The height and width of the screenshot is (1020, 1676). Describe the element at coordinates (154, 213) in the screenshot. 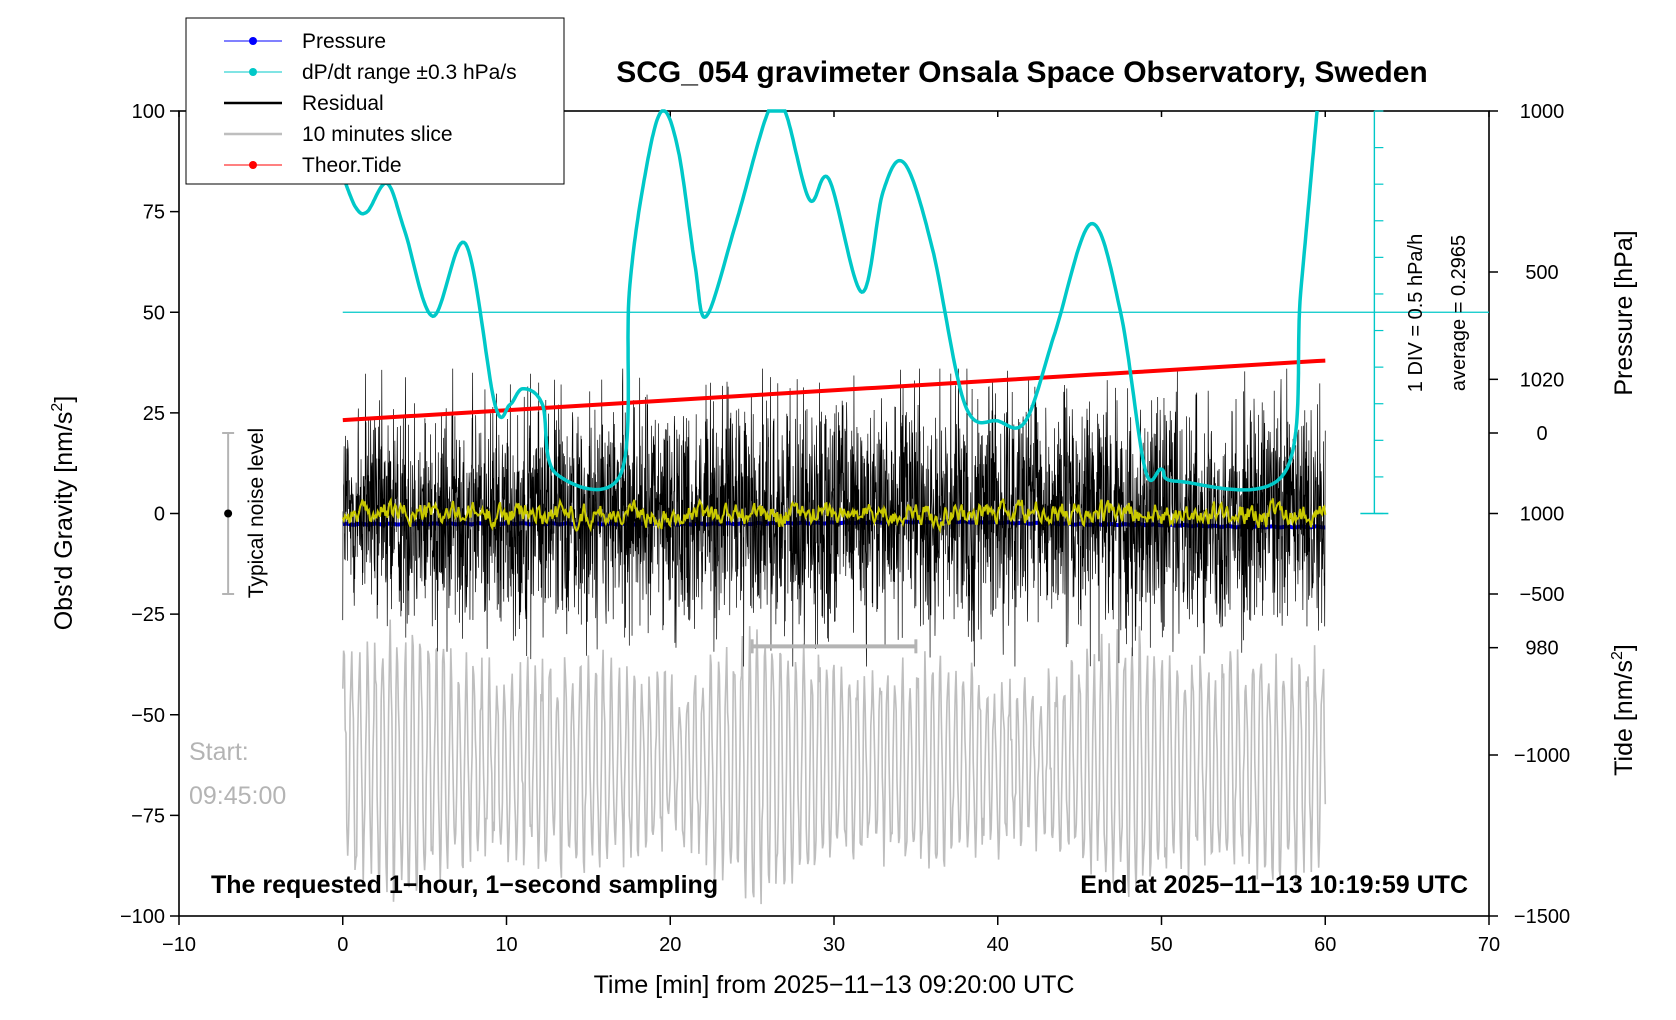

I see `y-left-tick-label: 75` at that location.